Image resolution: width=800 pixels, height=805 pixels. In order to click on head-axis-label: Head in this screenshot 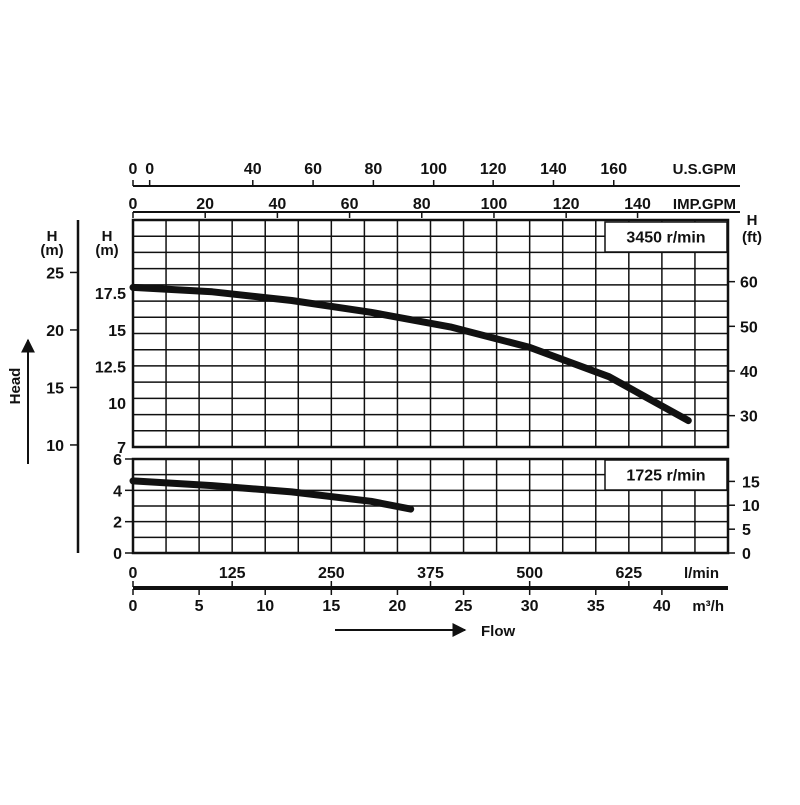, I will do `click(15, 386)`.